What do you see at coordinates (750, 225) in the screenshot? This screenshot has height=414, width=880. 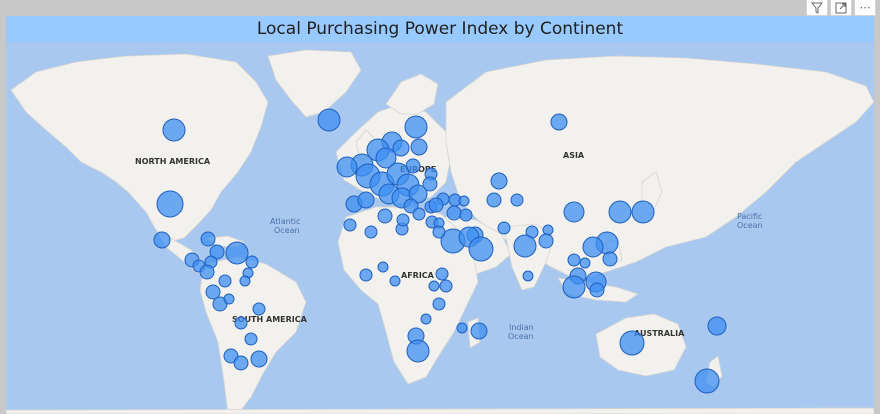 I see `label-pacific-ocean-line2: Ocean` at bounding box center [750, 225].